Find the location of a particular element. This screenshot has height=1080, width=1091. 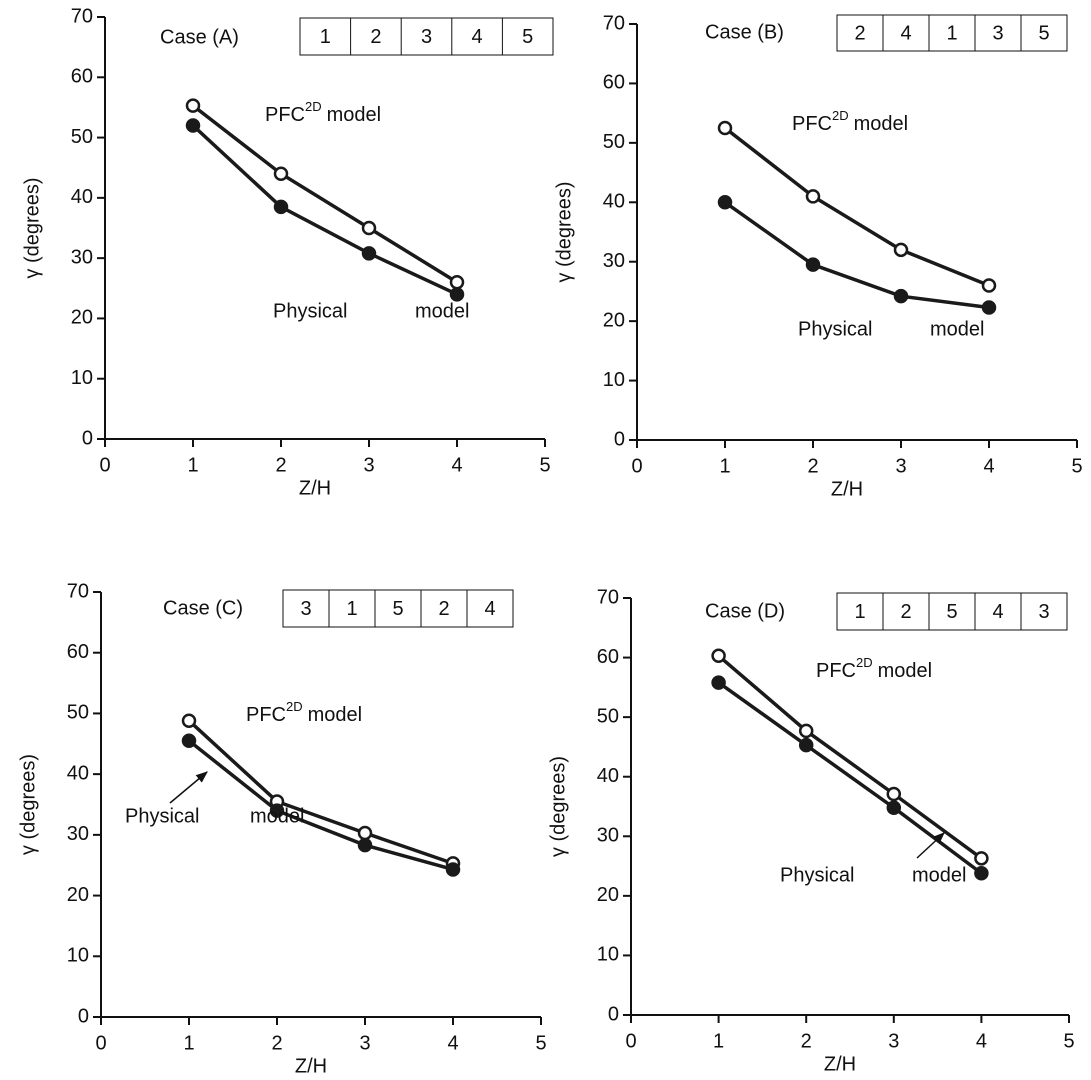

case-label: Case (B) is located at coordinates (744, 32).